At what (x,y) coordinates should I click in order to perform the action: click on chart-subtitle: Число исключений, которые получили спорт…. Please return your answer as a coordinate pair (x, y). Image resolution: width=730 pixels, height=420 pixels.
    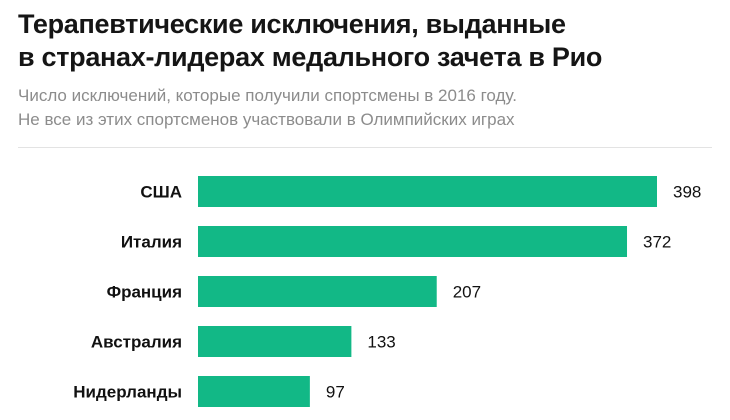
    Looking at the image, I should click on (368, 108).